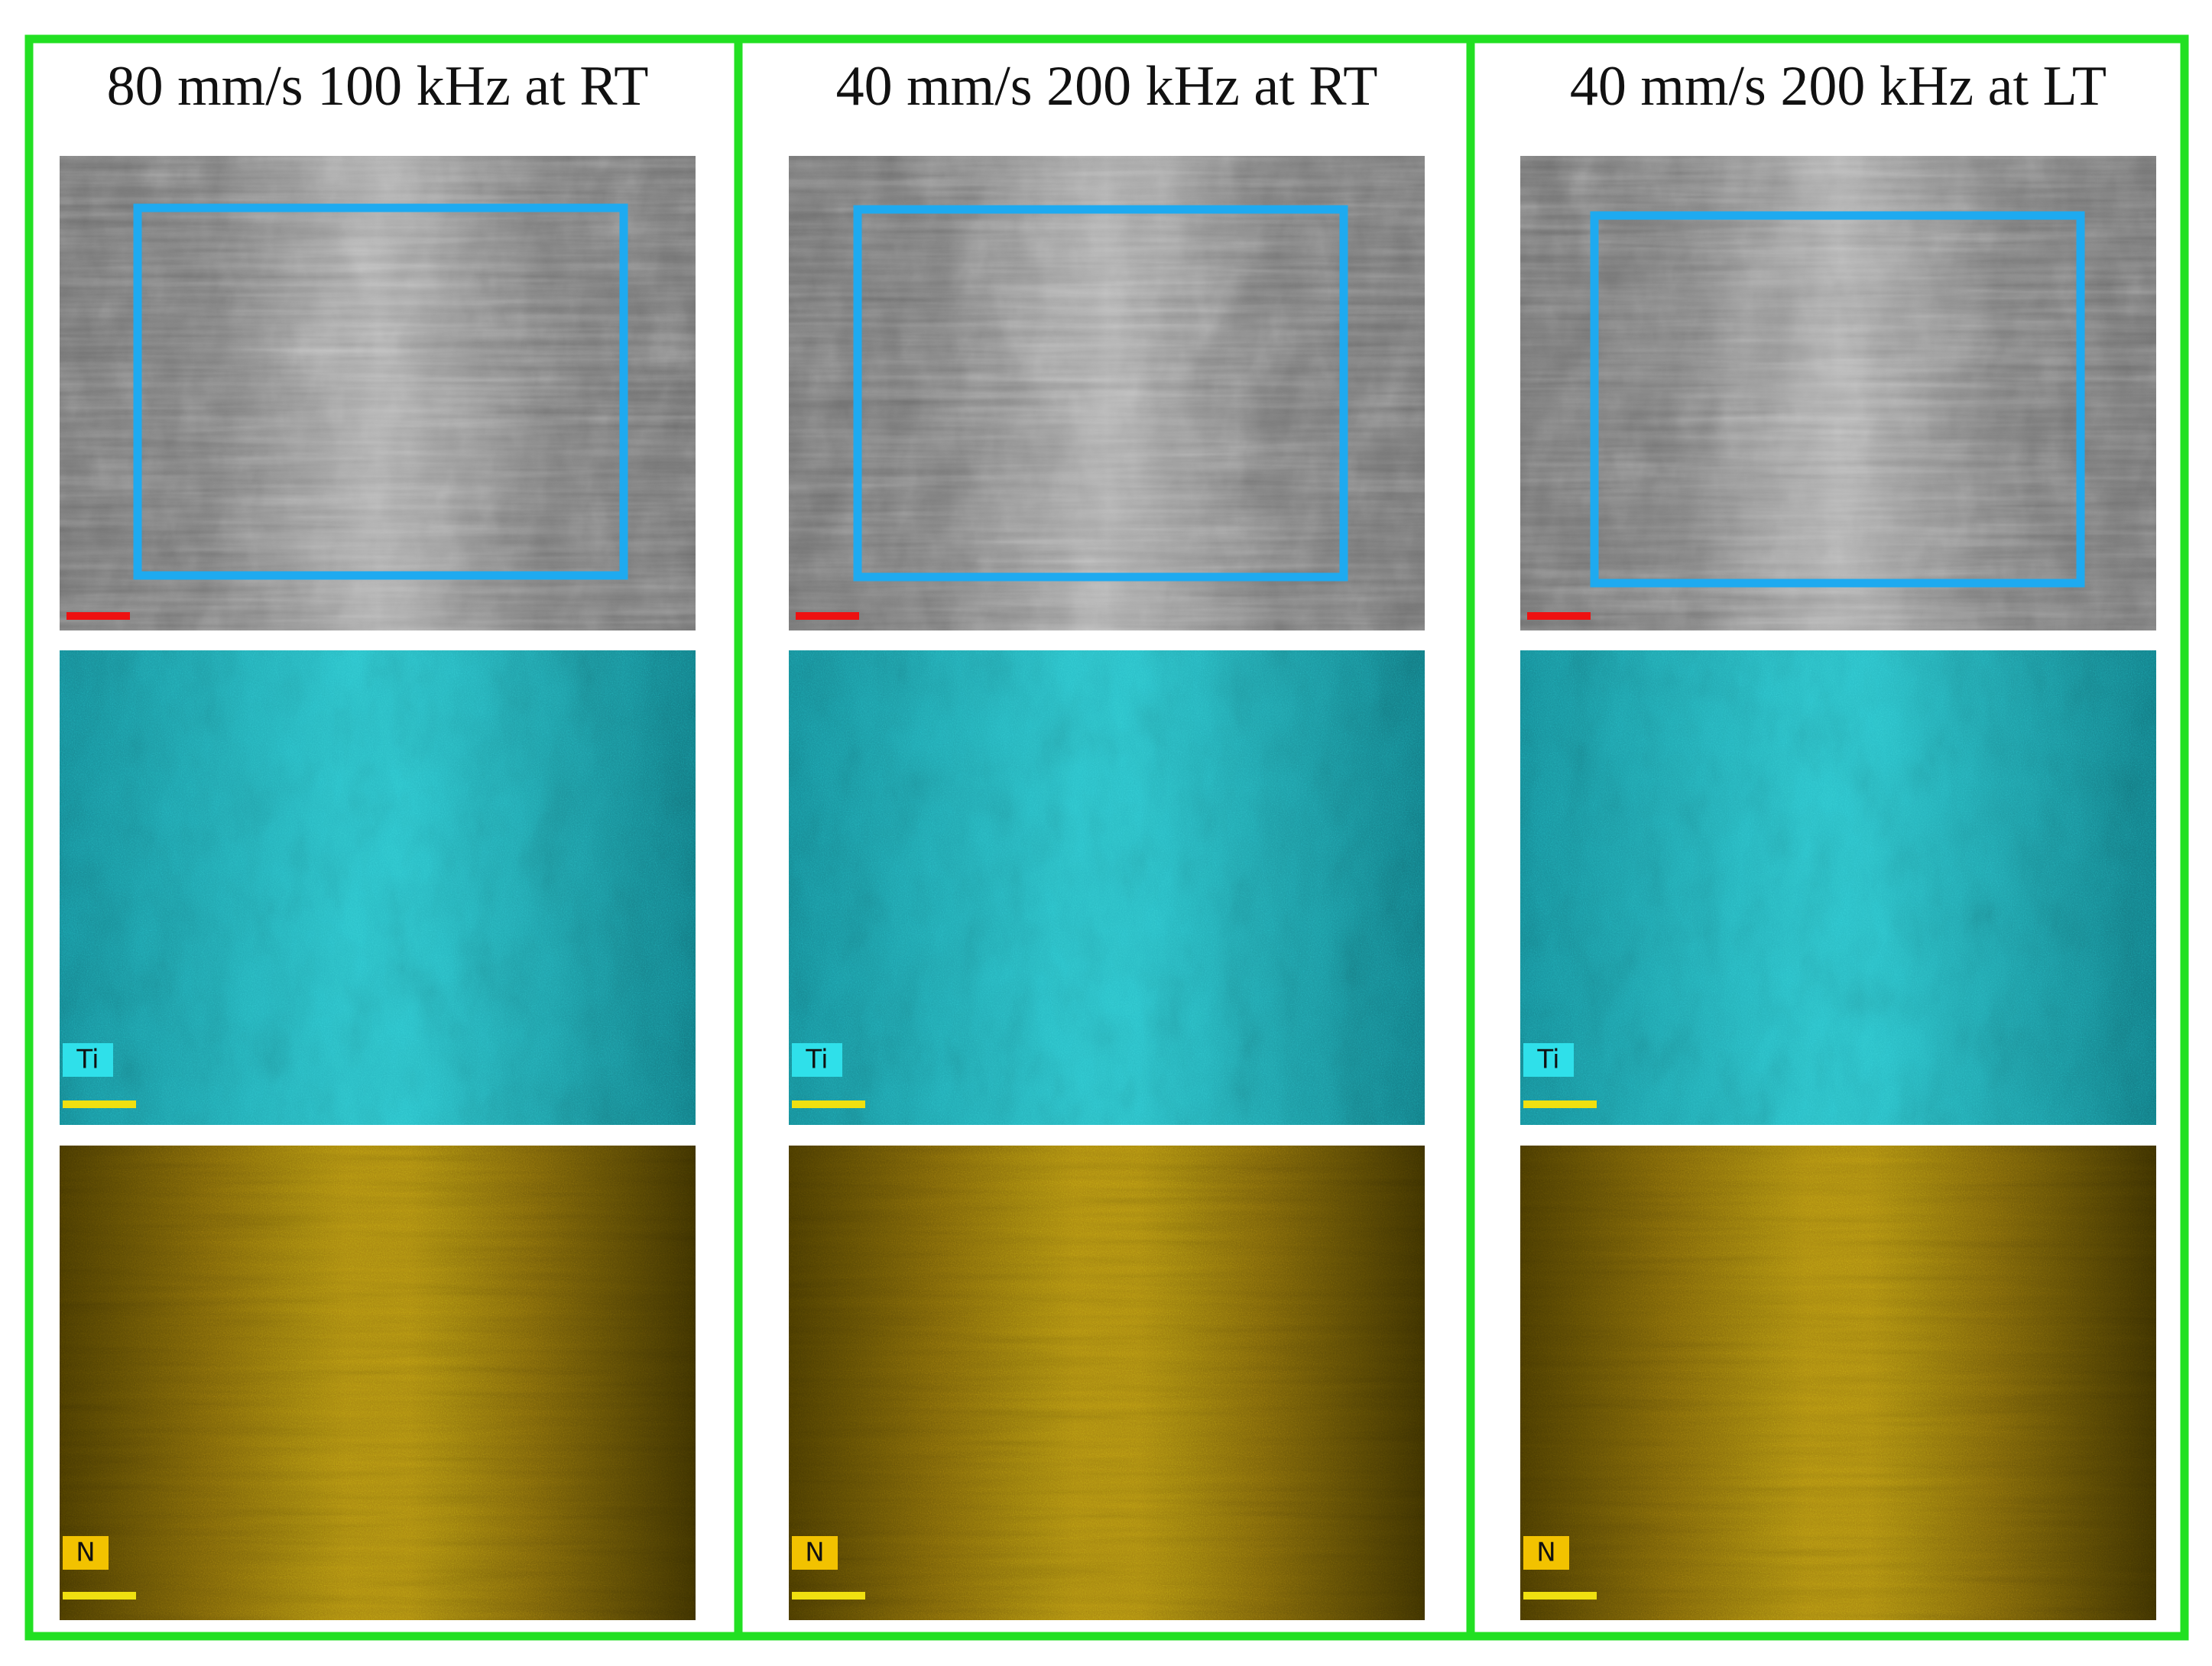 This screenshot has width=2212, height=1666. I want to click on panel-title: 40 mm/s 200 kHz at RT, so click(1107, 86).